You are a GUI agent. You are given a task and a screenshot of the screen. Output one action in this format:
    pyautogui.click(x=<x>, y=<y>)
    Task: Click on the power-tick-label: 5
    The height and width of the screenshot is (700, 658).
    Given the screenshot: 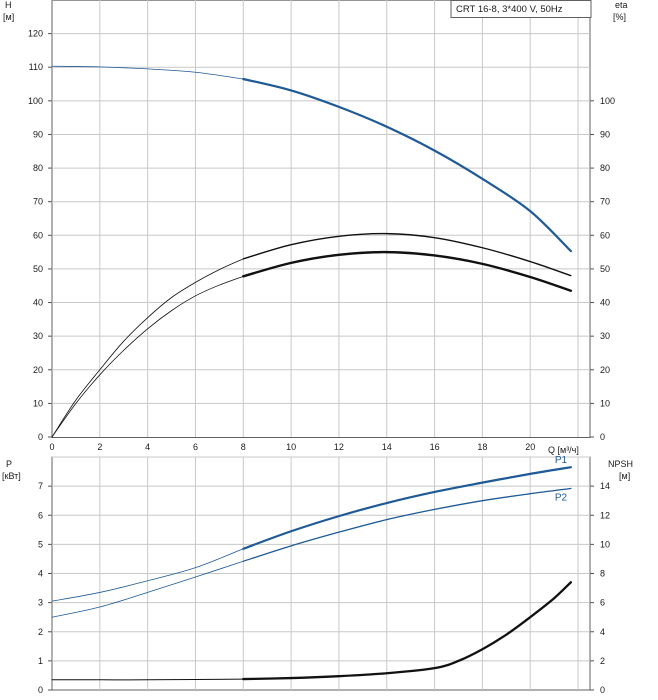 What is the action you would take?
    pyautogui.click(x=40, y=544)
    